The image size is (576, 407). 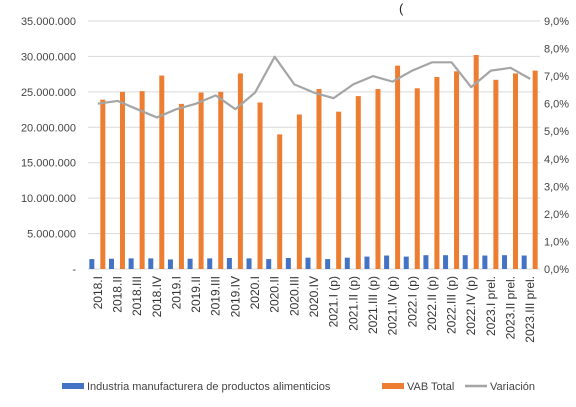 I want to click on x-category-label: 2021.I (p), so click(x=334, y=301).